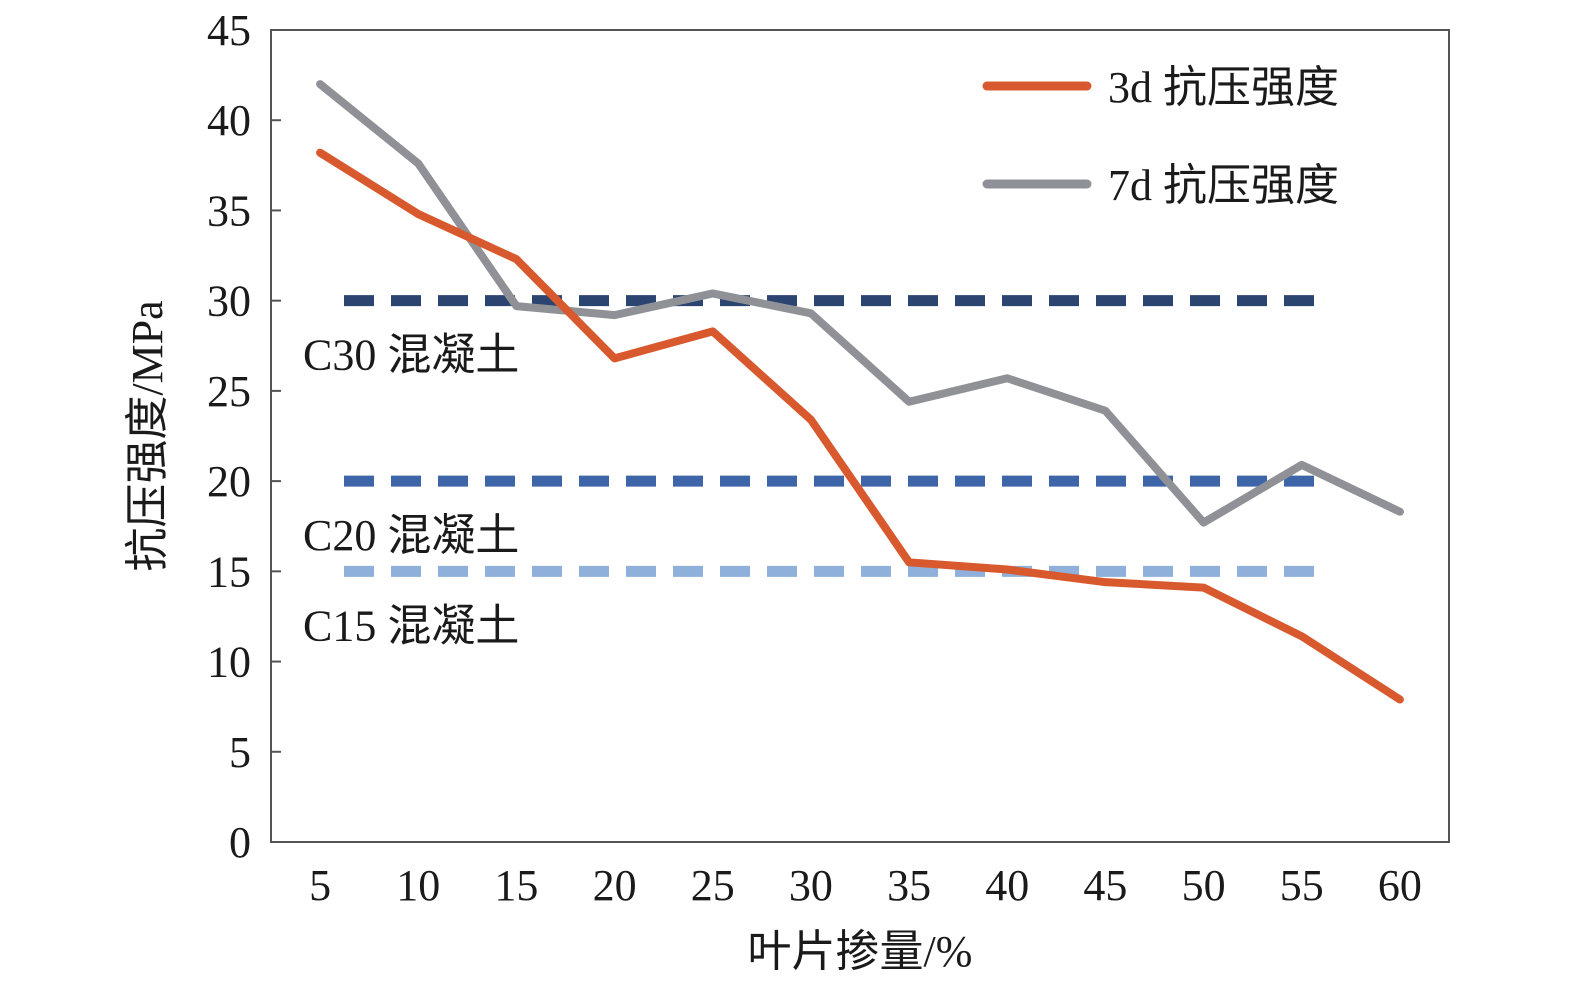 The image size is (1575, 989). What do you see at coordinates (418, 885) in the screenshot?
I see `x-tick-label: 10` at bounding box center [418, 885].